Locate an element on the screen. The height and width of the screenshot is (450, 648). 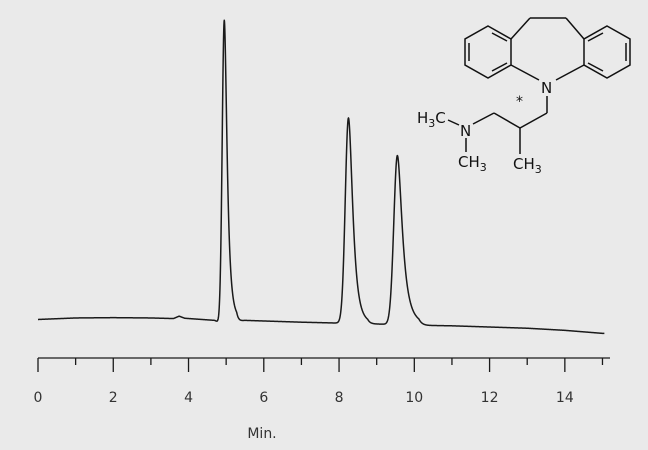
h3c-label: H3C is located at coordinates (431, 119).